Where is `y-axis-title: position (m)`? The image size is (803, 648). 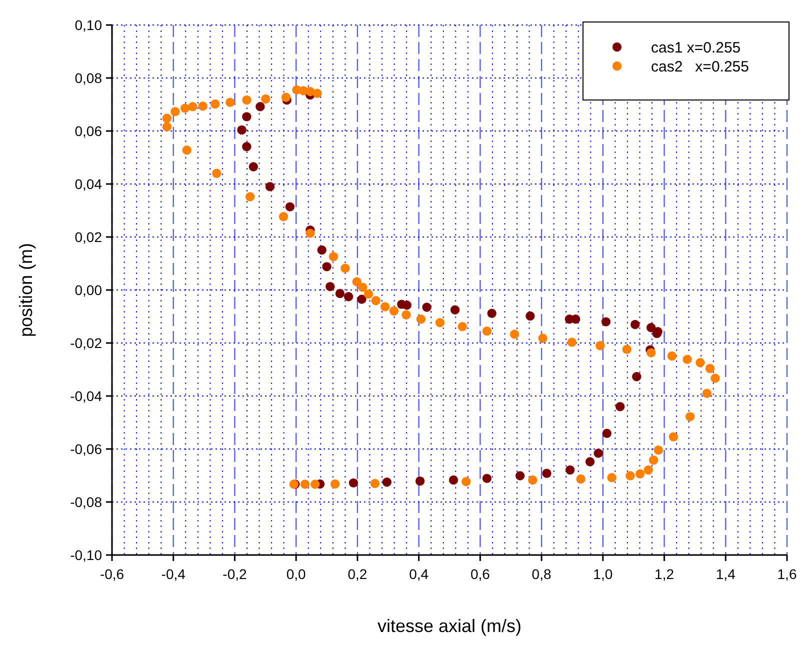
y-axis-title: position (m) is located at coordinates (26, 290).